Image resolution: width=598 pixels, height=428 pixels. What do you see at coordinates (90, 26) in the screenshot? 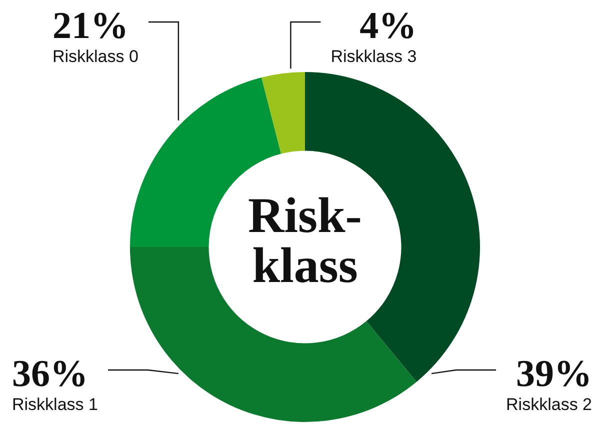
I see `data-label: 21%` at bounding box center [90, 26].